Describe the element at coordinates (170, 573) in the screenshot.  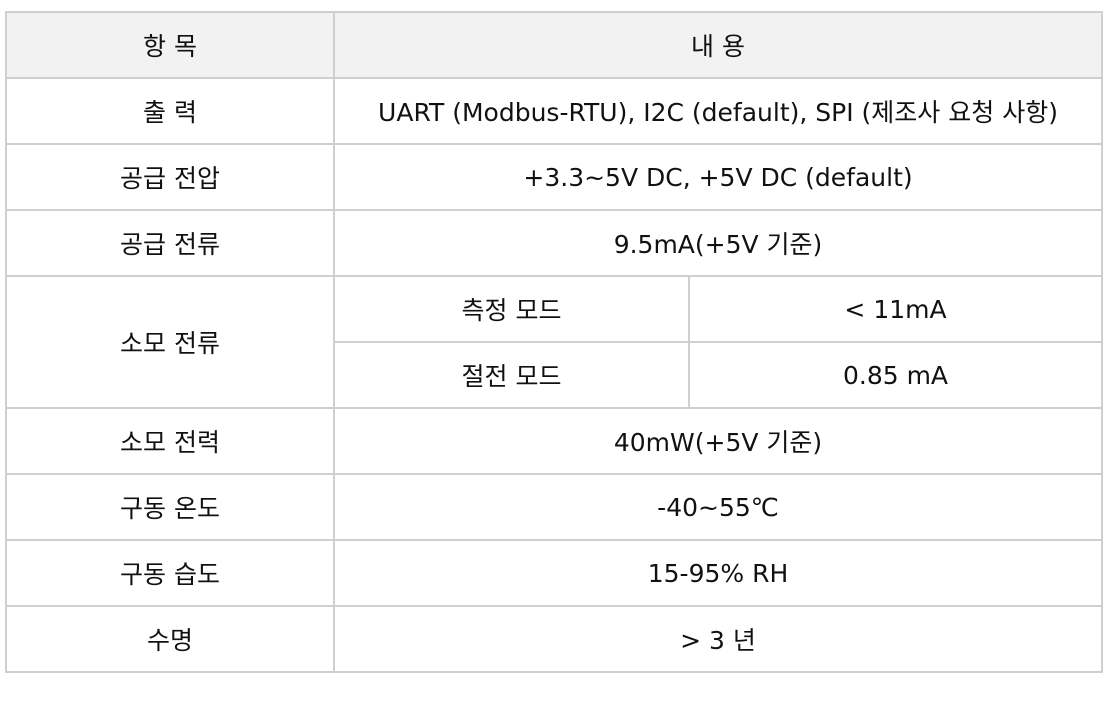
I see `item-label: 구동 습도` at that location.